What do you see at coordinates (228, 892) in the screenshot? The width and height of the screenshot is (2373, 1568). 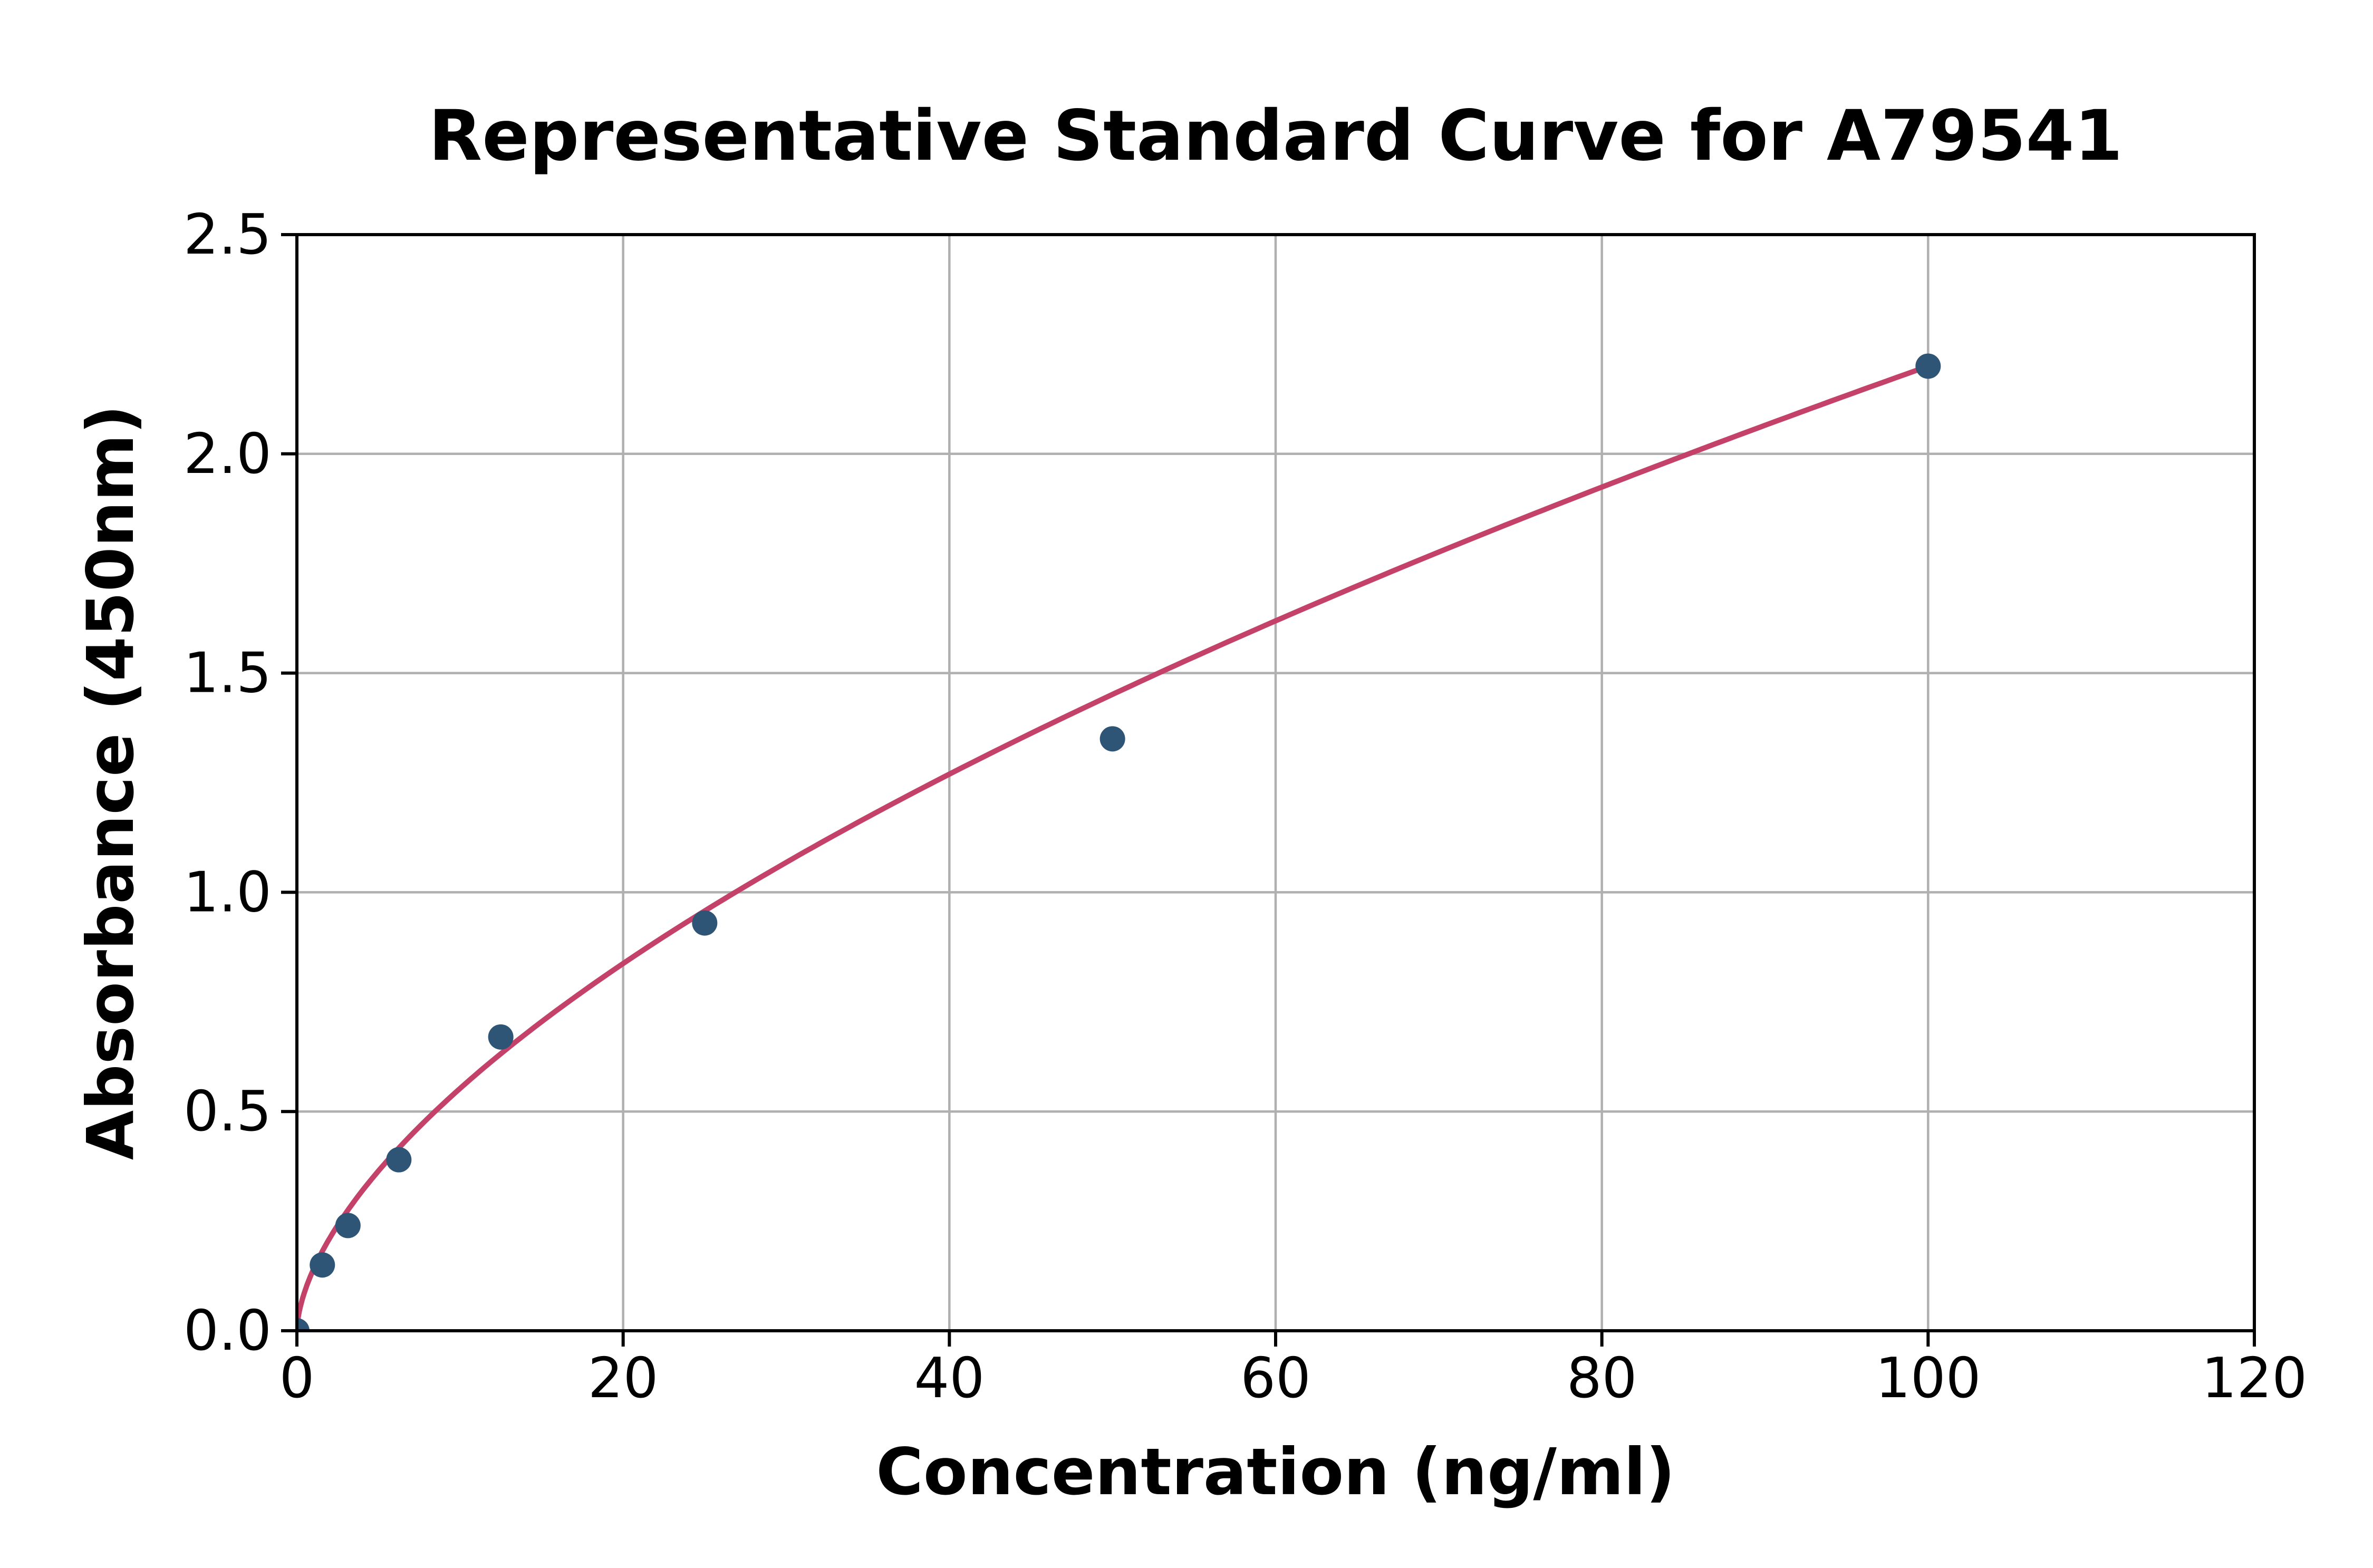 I see `y-tick-label: 1.0` at bounding box center [228, 892].